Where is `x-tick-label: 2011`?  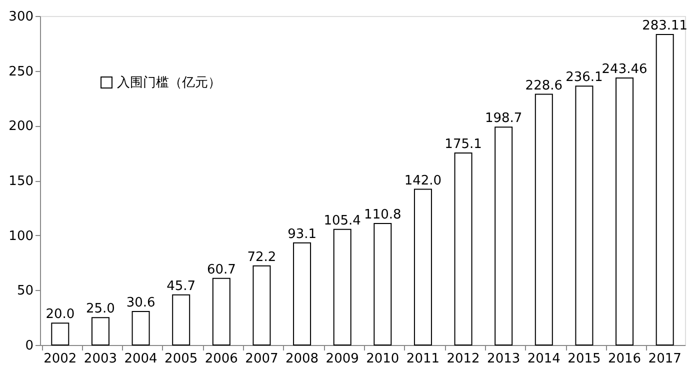
x-tick-label: 2011 is located at coordinates (423, 359).